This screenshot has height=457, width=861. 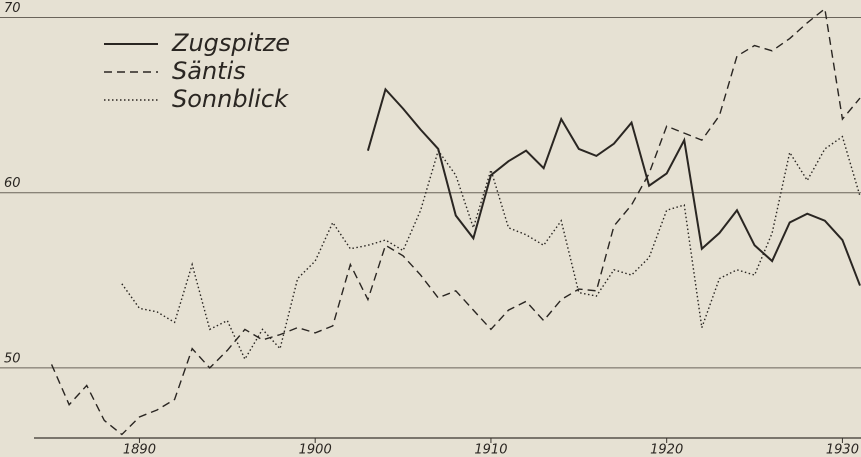 What do you see at coordinates (12, 8) in the screenshot?
I see `y-tick-label: 70` at bounding box center [12, 8].